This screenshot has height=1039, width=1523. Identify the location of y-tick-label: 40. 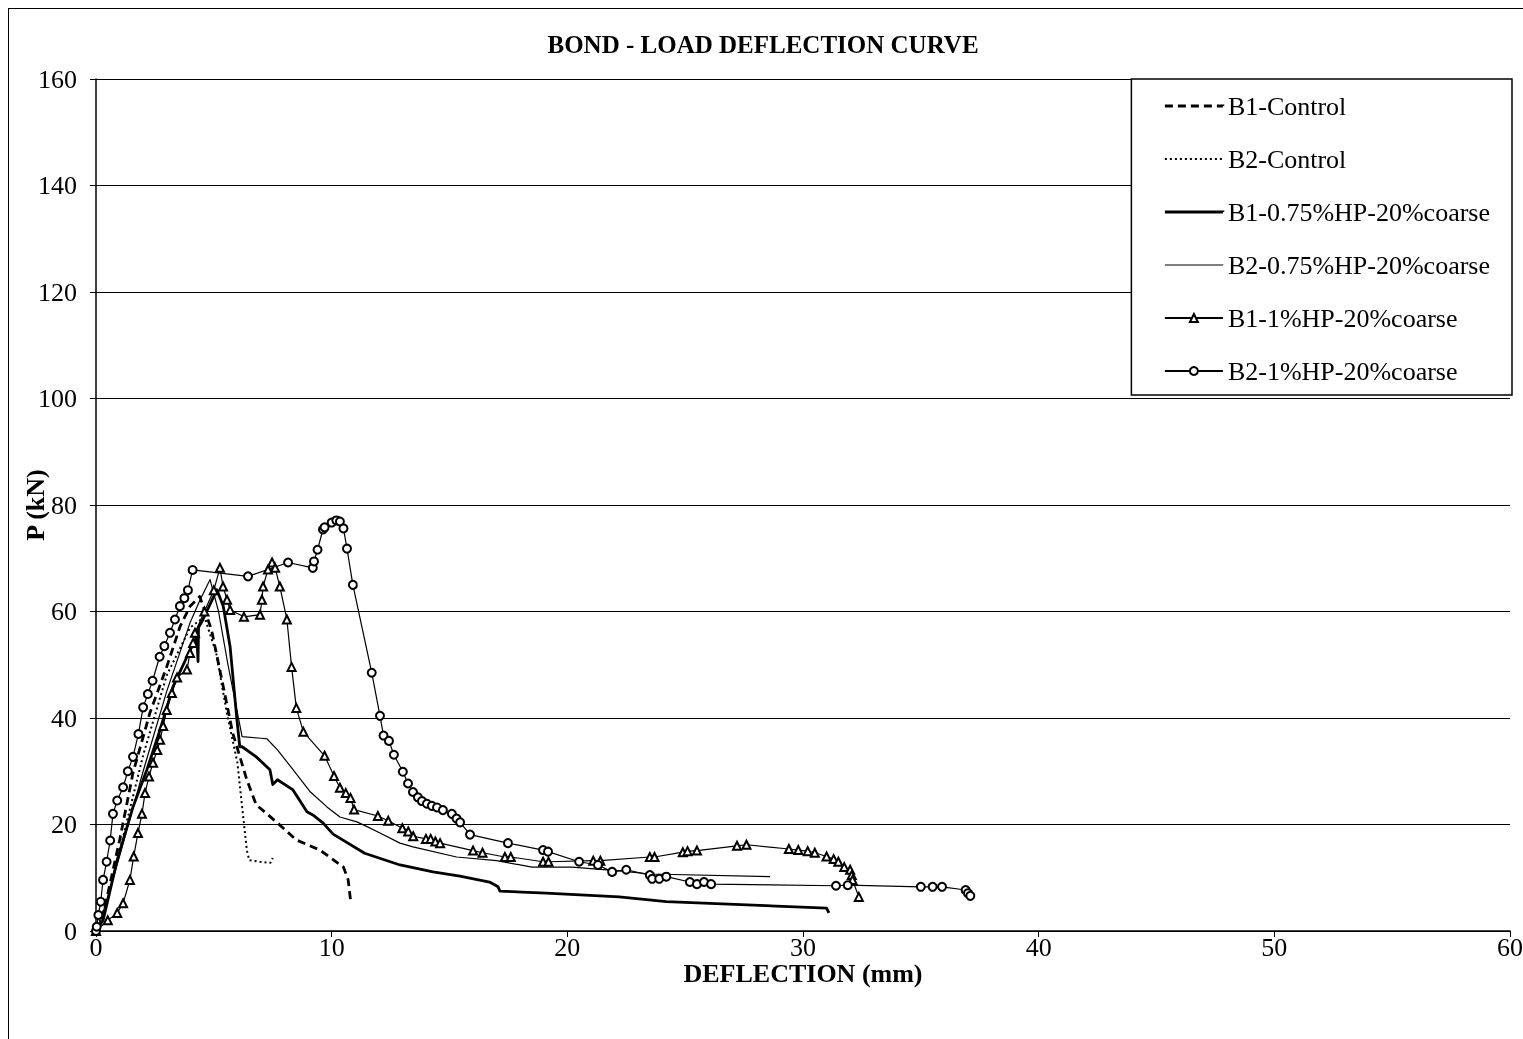
(64, 718).